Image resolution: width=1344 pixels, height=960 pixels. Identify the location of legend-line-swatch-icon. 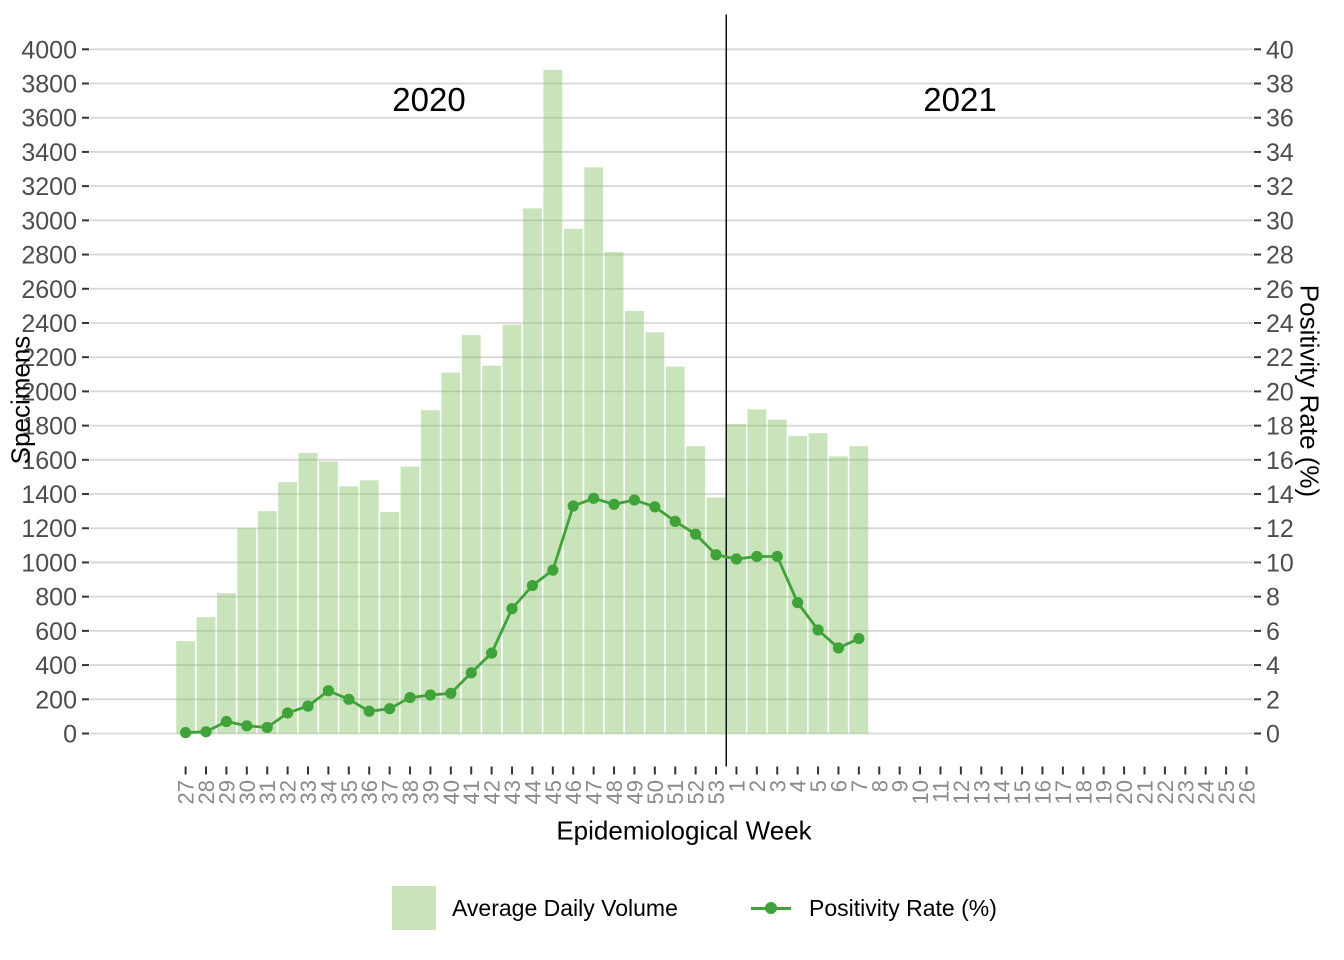
(771, 908).